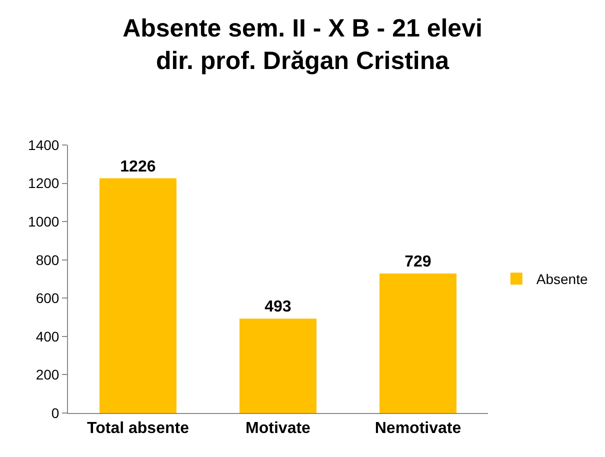 The height and width of the screenshot is (457, 605). Describe the element at coordinates (562, 279) in the screenshot. I see `legend-label: Absente` at that location.